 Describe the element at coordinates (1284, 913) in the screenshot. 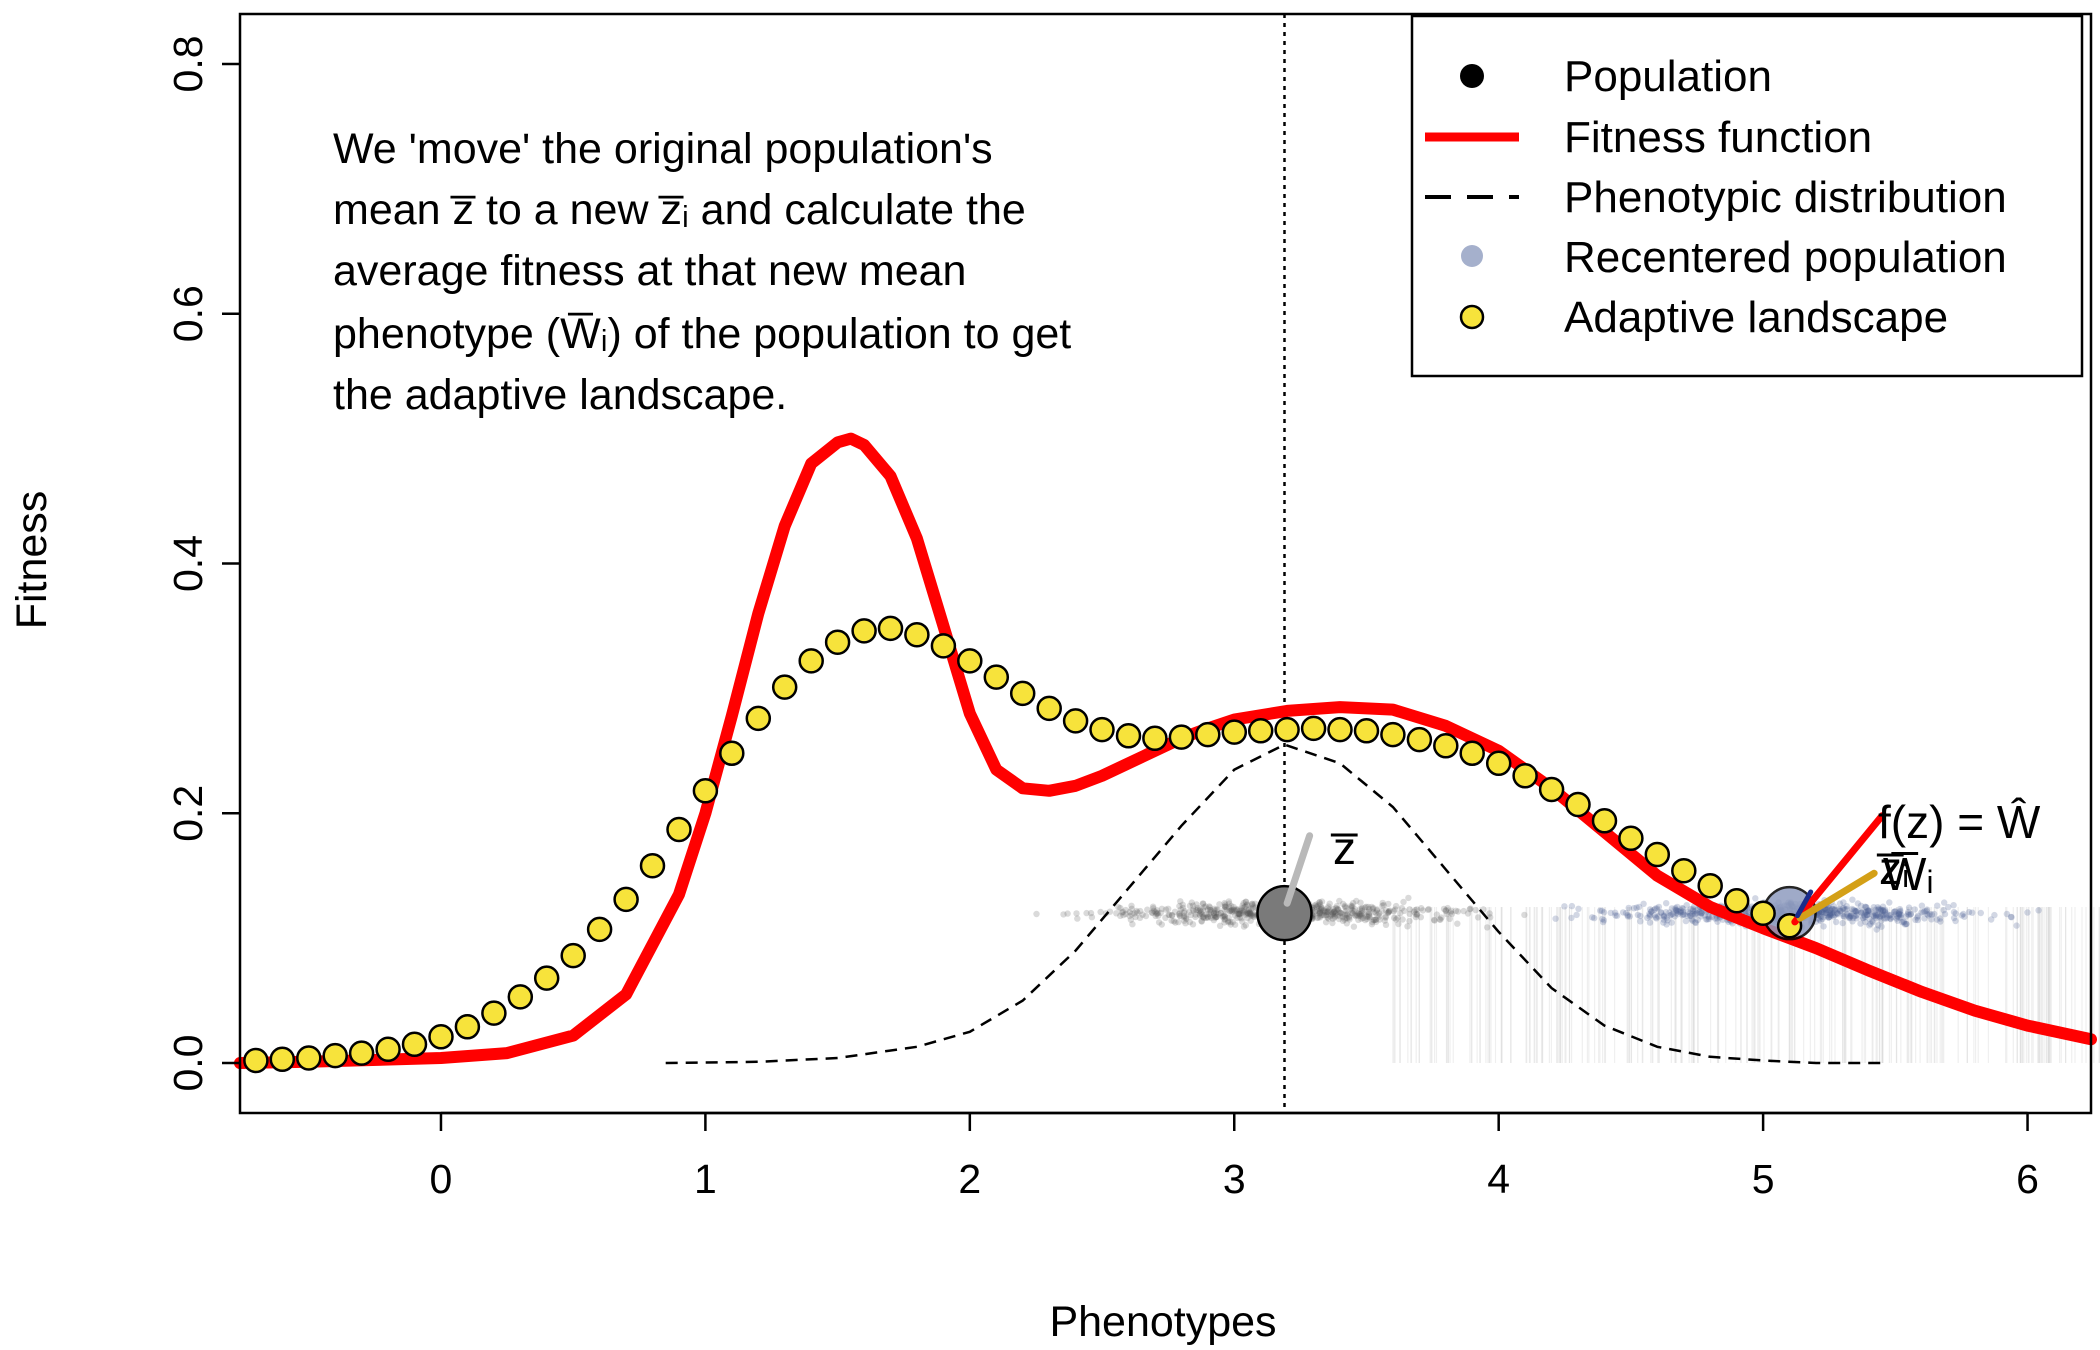

I see `population-mean-marker` at that location.